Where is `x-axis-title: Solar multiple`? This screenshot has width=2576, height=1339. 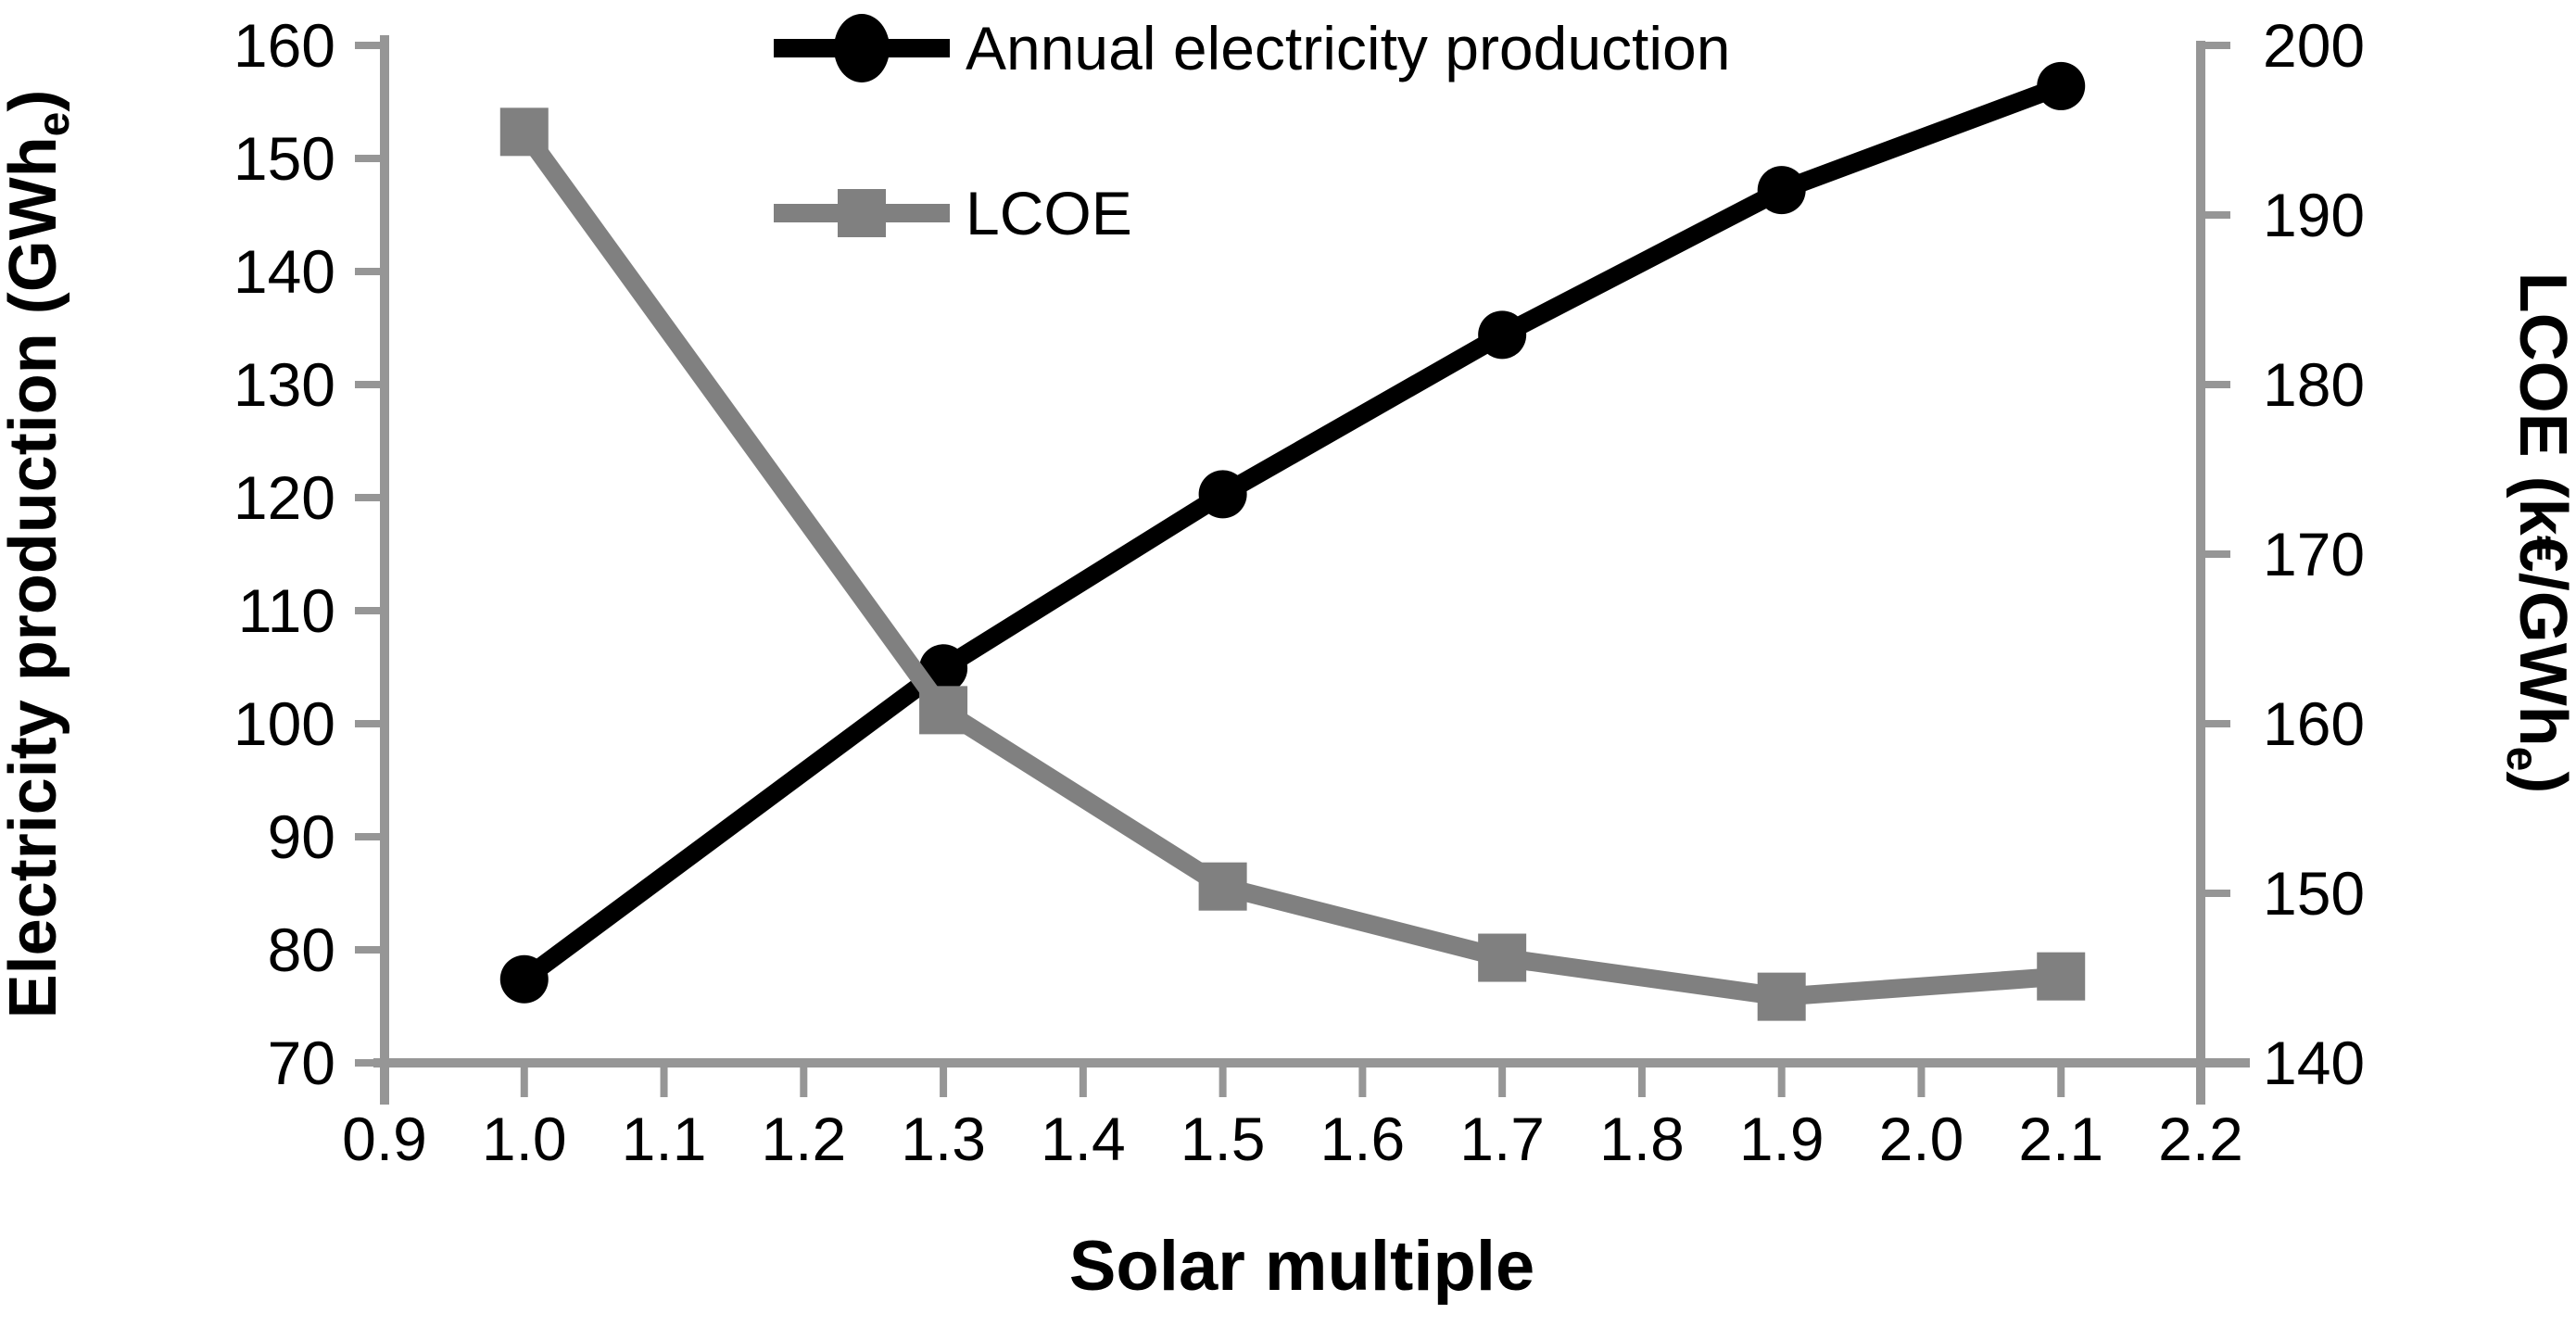 x-axis-title: Solar multiple is located at coordinates (1302, 1266).